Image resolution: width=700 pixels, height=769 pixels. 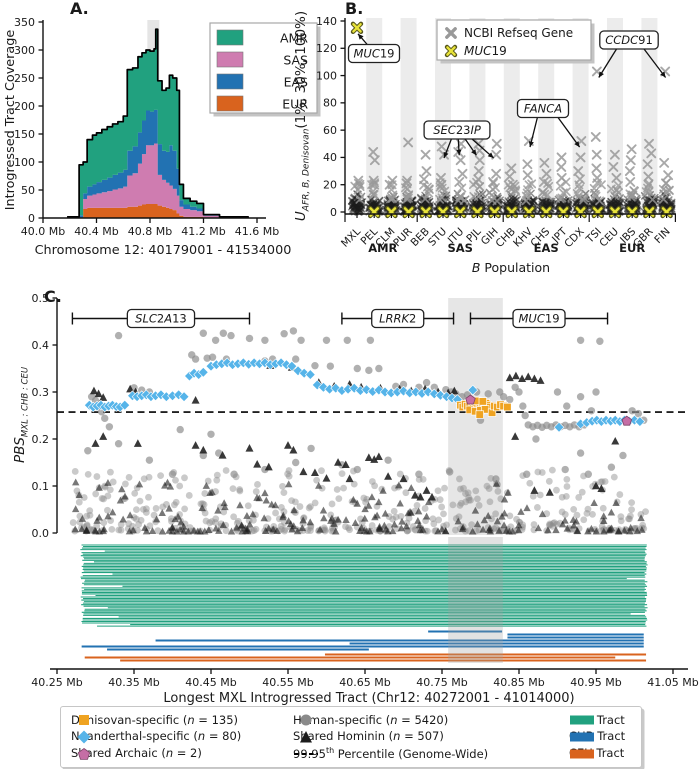 What do you see at coordinates (330, 103) in the screenshot?
I see `y-tick-label: 80` at bounding box center [330, 103].